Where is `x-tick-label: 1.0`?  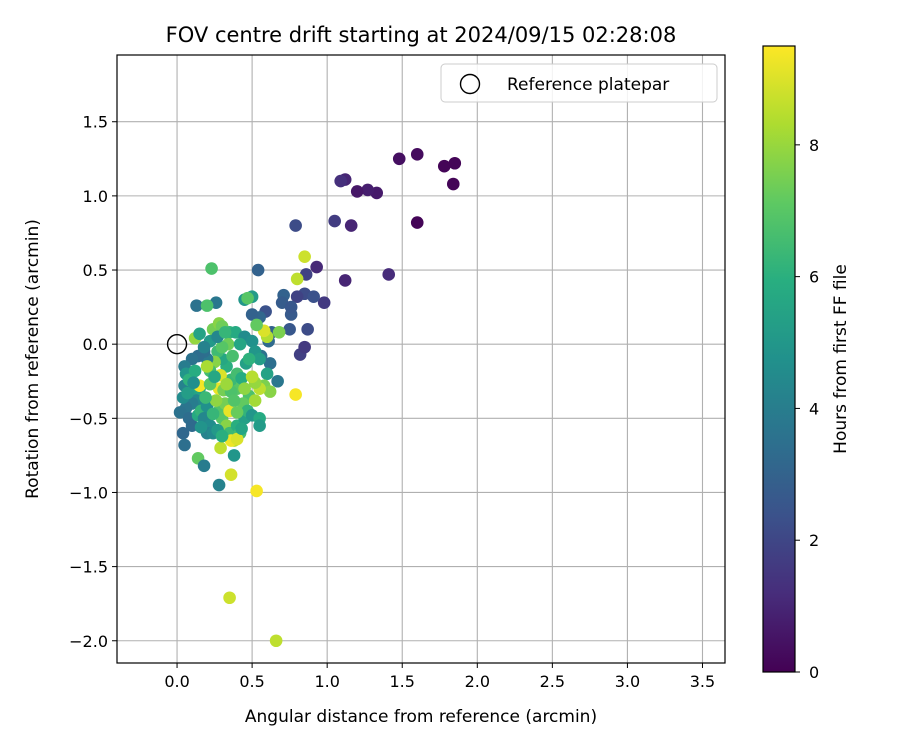 x-tick-label: 1.0 is located at coordinates (326, 681).